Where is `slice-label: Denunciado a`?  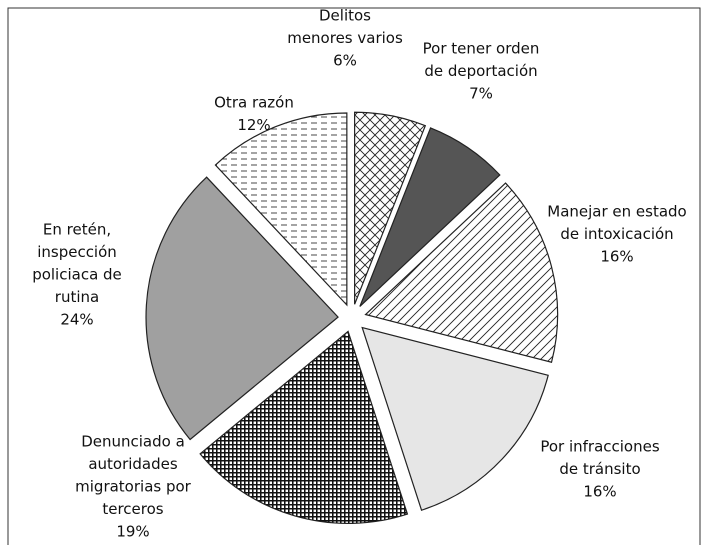 slice-label: Denunciado a is located at coordinates (133, 442).